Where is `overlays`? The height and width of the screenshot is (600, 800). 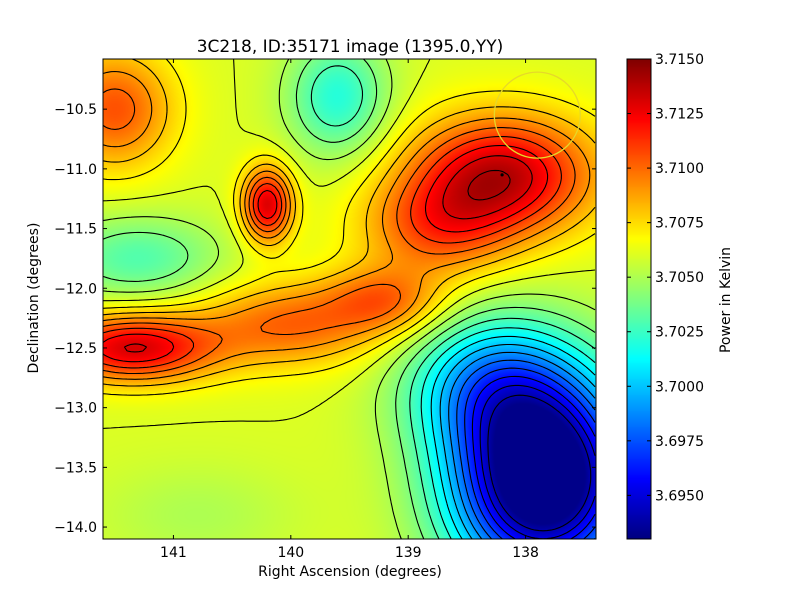
overlays is located at coordinates (537, 124).